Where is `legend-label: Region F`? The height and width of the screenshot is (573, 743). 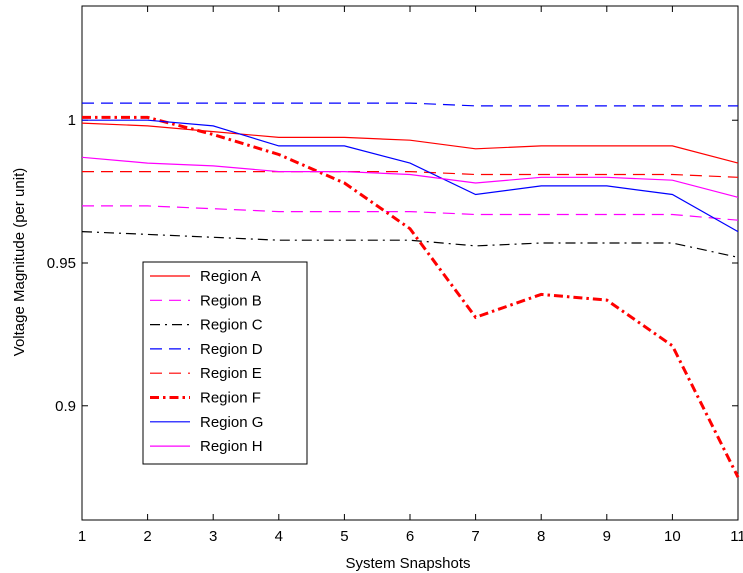
legend-label: Region F is located at coordinates (230, 398).